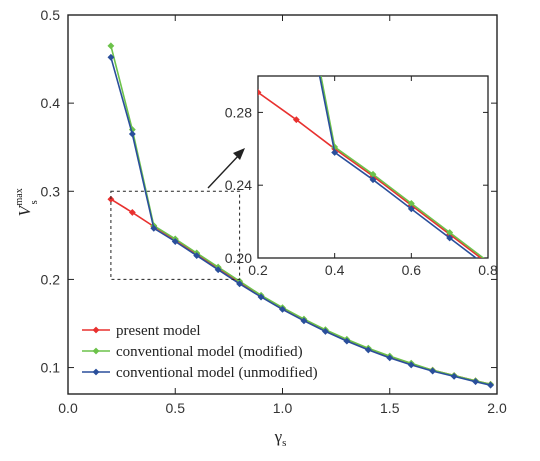 The image size is (540, 461). Describe the element at coordinates (258, 270) in the screenshot. I see `inset-x-tick-label: 0.2` at that location.